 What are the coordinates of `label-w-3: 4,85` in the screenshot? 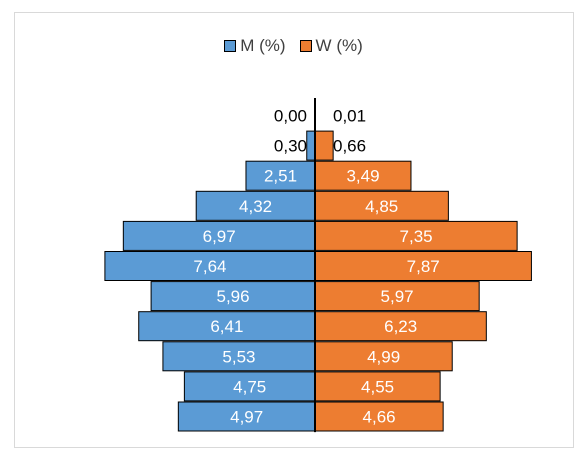 It's located at (381, 206).